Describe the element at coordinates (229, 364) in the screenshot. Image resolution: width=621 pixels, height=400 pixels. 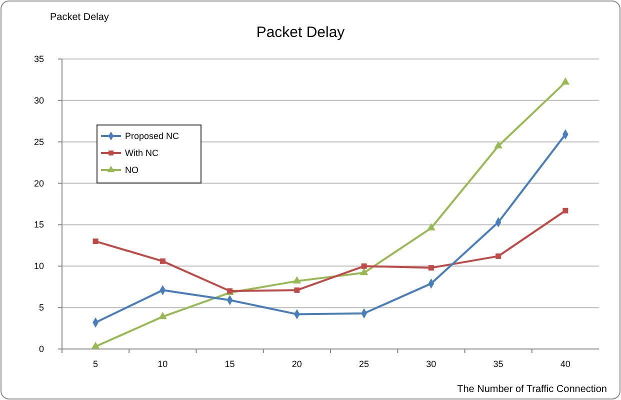
I see `x-tick-label: 15` at that location.